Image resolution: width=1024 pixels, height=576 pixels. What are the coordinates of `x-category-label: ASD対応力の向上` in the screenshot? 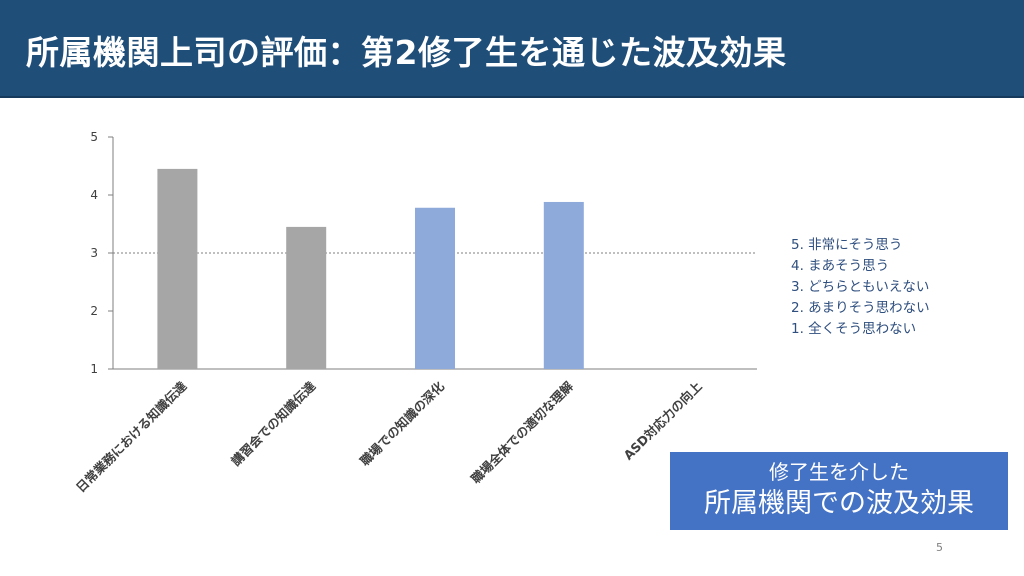 It's located at (663, 420).